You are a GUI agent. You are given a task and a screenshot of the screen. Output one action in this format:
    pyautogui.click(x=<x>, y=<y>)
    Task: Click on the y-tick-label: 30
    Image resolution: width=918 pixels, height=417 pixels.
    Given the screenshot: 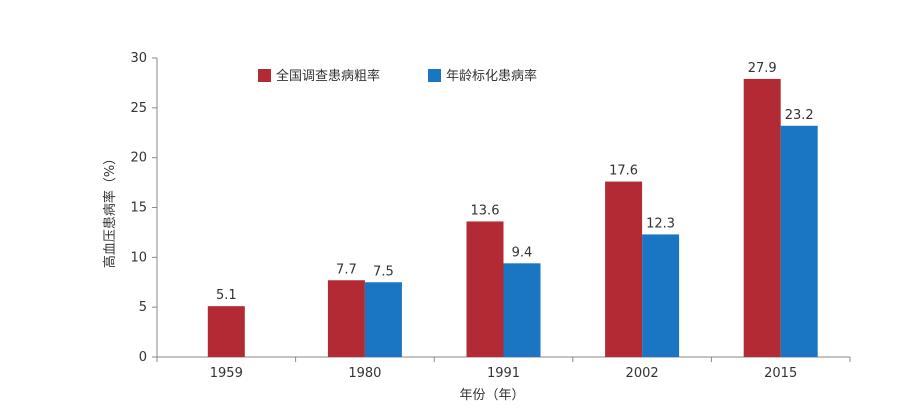 What is the action you would take?
    pyautogui.click(x=138, y=58)
    